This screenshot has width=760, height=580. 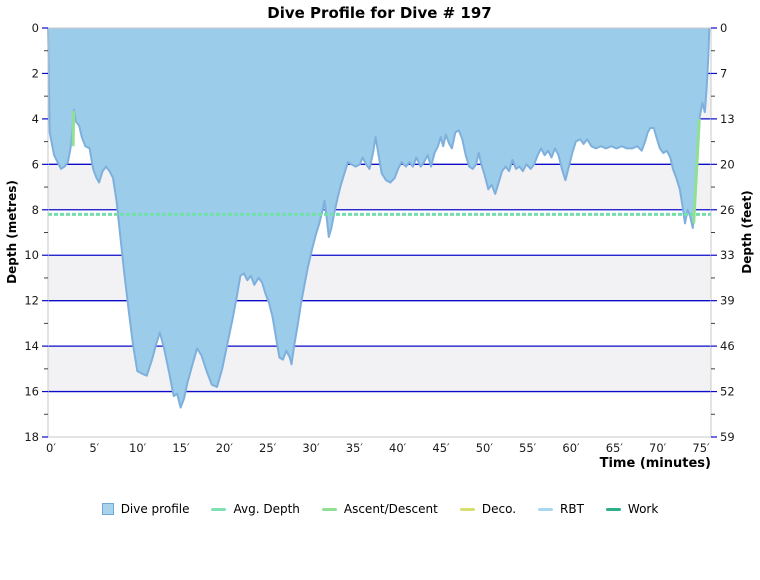 I want to click on x-tick-label: 10′, so click(x=138, y=448).